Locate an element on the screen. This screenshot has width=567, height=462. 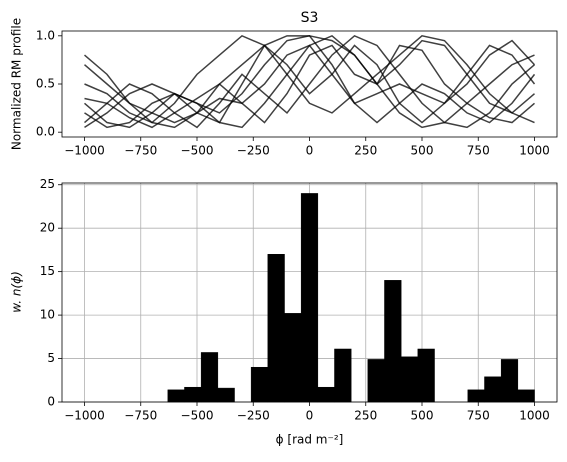
y-axis-label: w. n(ϕ) is located at coordinates (17, 292).